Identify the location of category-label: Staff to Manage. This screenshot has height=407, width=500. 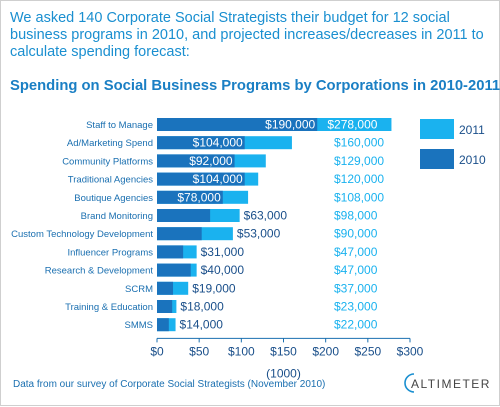
(119, 125).